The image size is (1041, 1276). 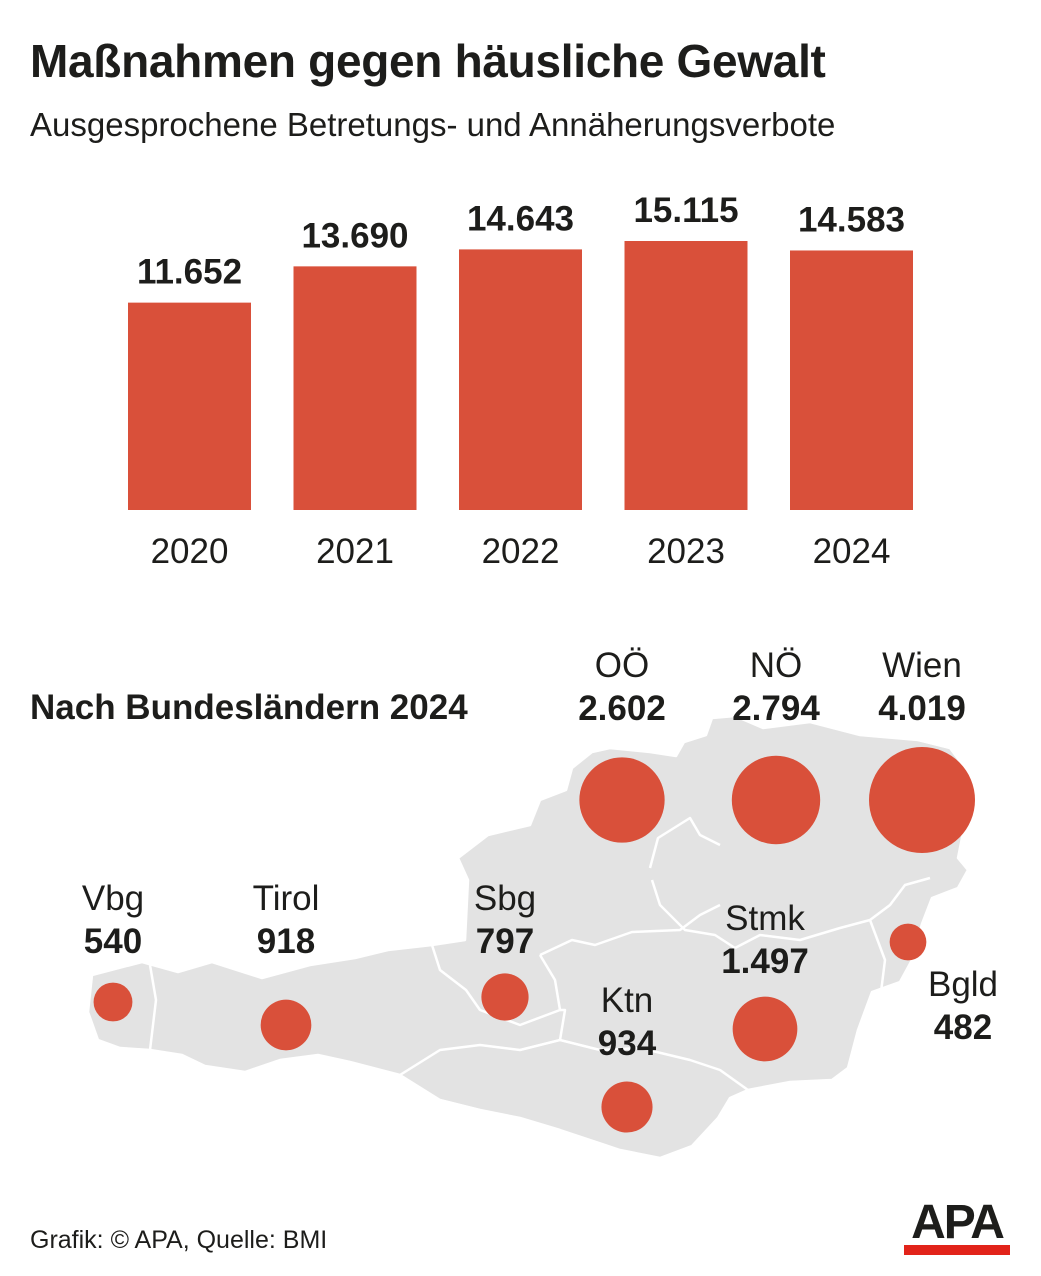 I want to click on apa-logo-strip, so click(x=957, y=1250).